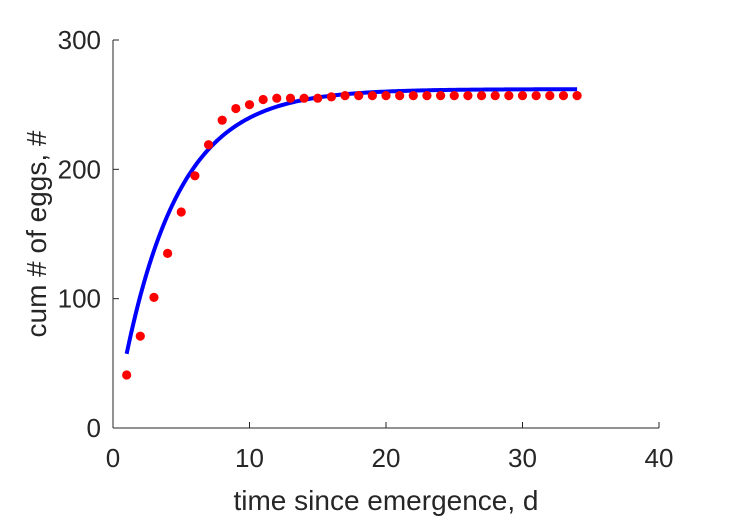  What do you see at coordinates (88, 234) in the screenshot?
I see `y-ticks: 0 100 200 300` at bounding box center [88, 234].